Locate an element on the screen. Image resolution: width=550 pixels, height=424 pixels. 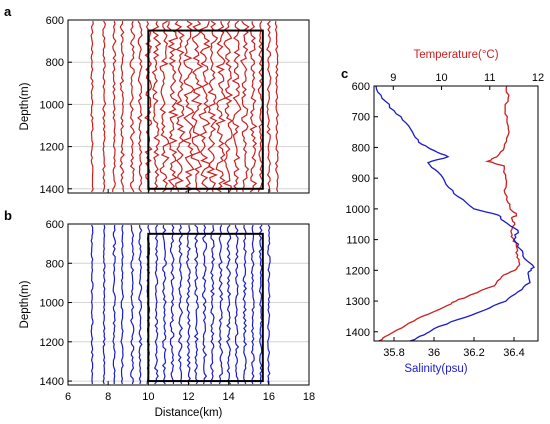
panel-b-highlight-box is located at coordinates (205, 307).